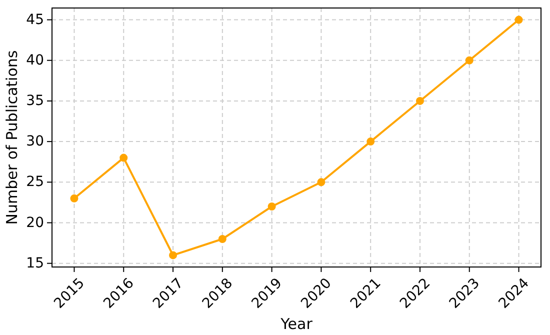  What do you see at coordinates (297, 324) in the screenshot?
I see `x-axis-title: Year` at bounding box center [297, 324].